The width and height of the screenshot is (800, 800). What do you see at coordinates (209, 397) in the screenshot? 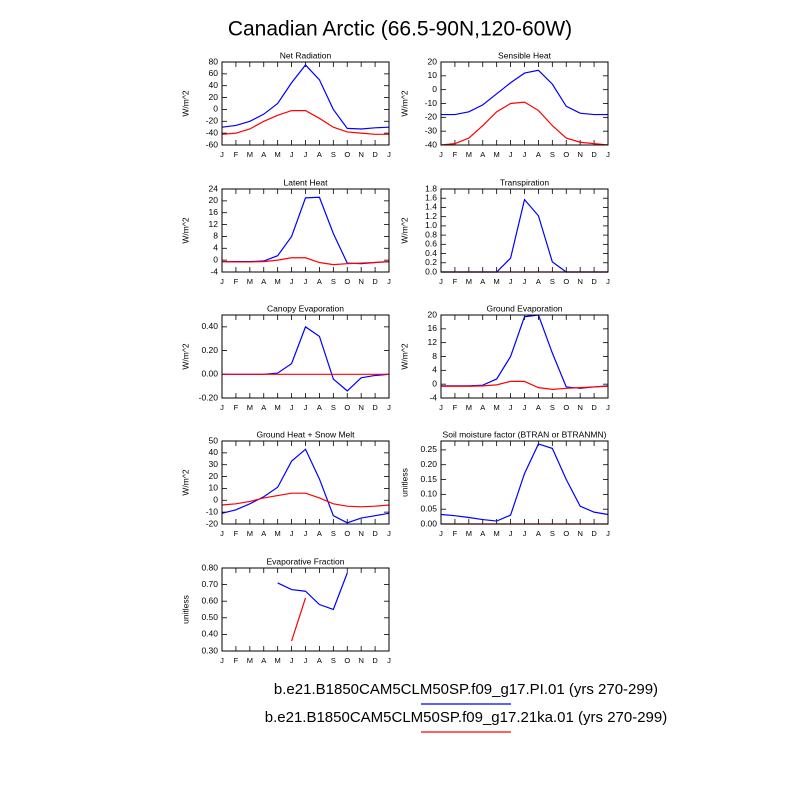
I see `y-tick-label: -0.20` at bounding box center [209, 397].